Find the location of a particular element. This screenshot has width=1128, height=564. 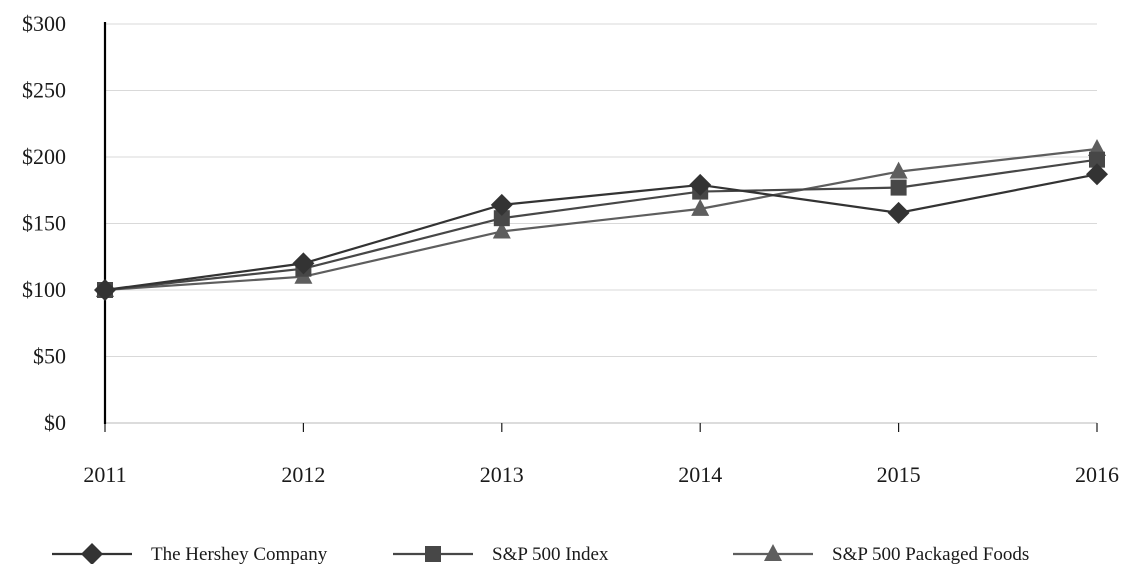

y-tick-label: $250 is located at coordinates (44, 90).